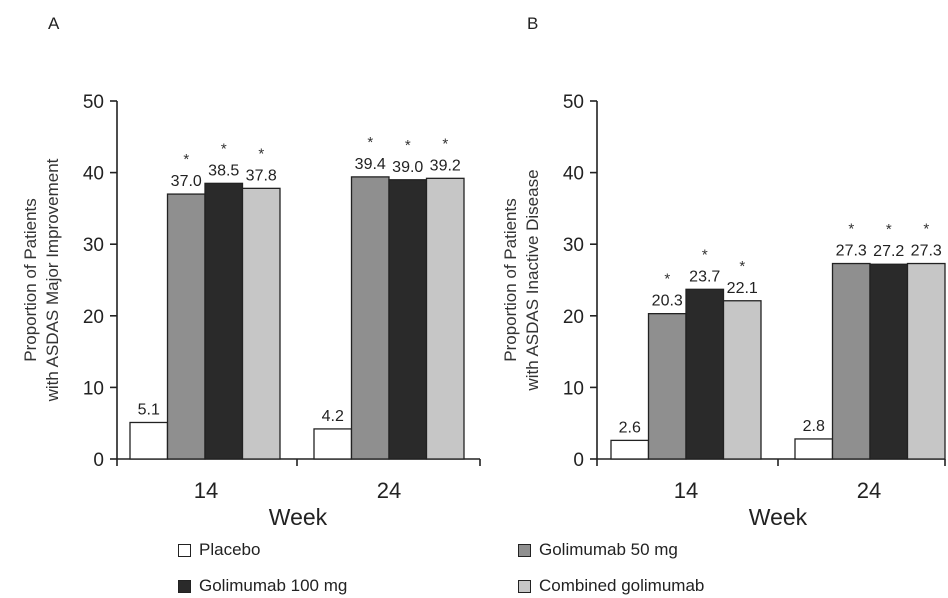  What do you see at coordinates (93, 317) in the screenshot?
I see `panel-a-y-tick-label: 20` at bounding box center [93, 317].